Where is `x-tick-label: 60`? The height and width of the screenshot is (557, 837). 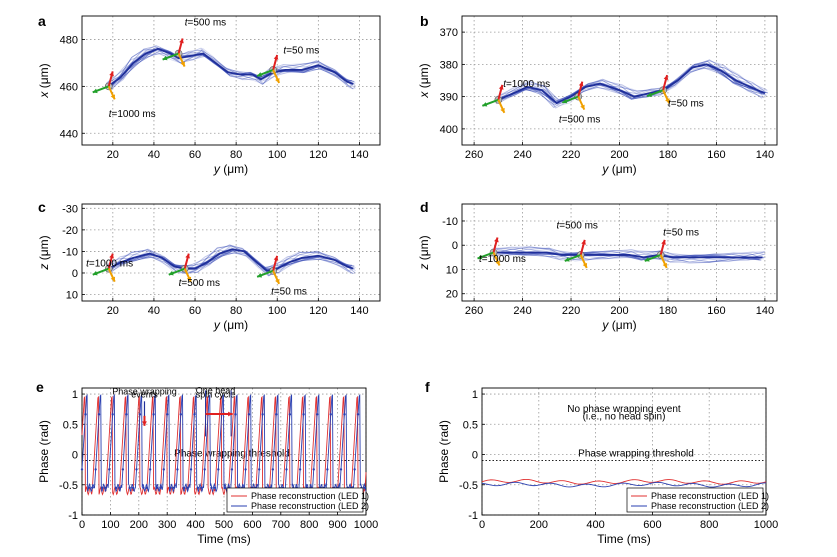
x-tick-label: 60 is located at coordinates (195, 155).